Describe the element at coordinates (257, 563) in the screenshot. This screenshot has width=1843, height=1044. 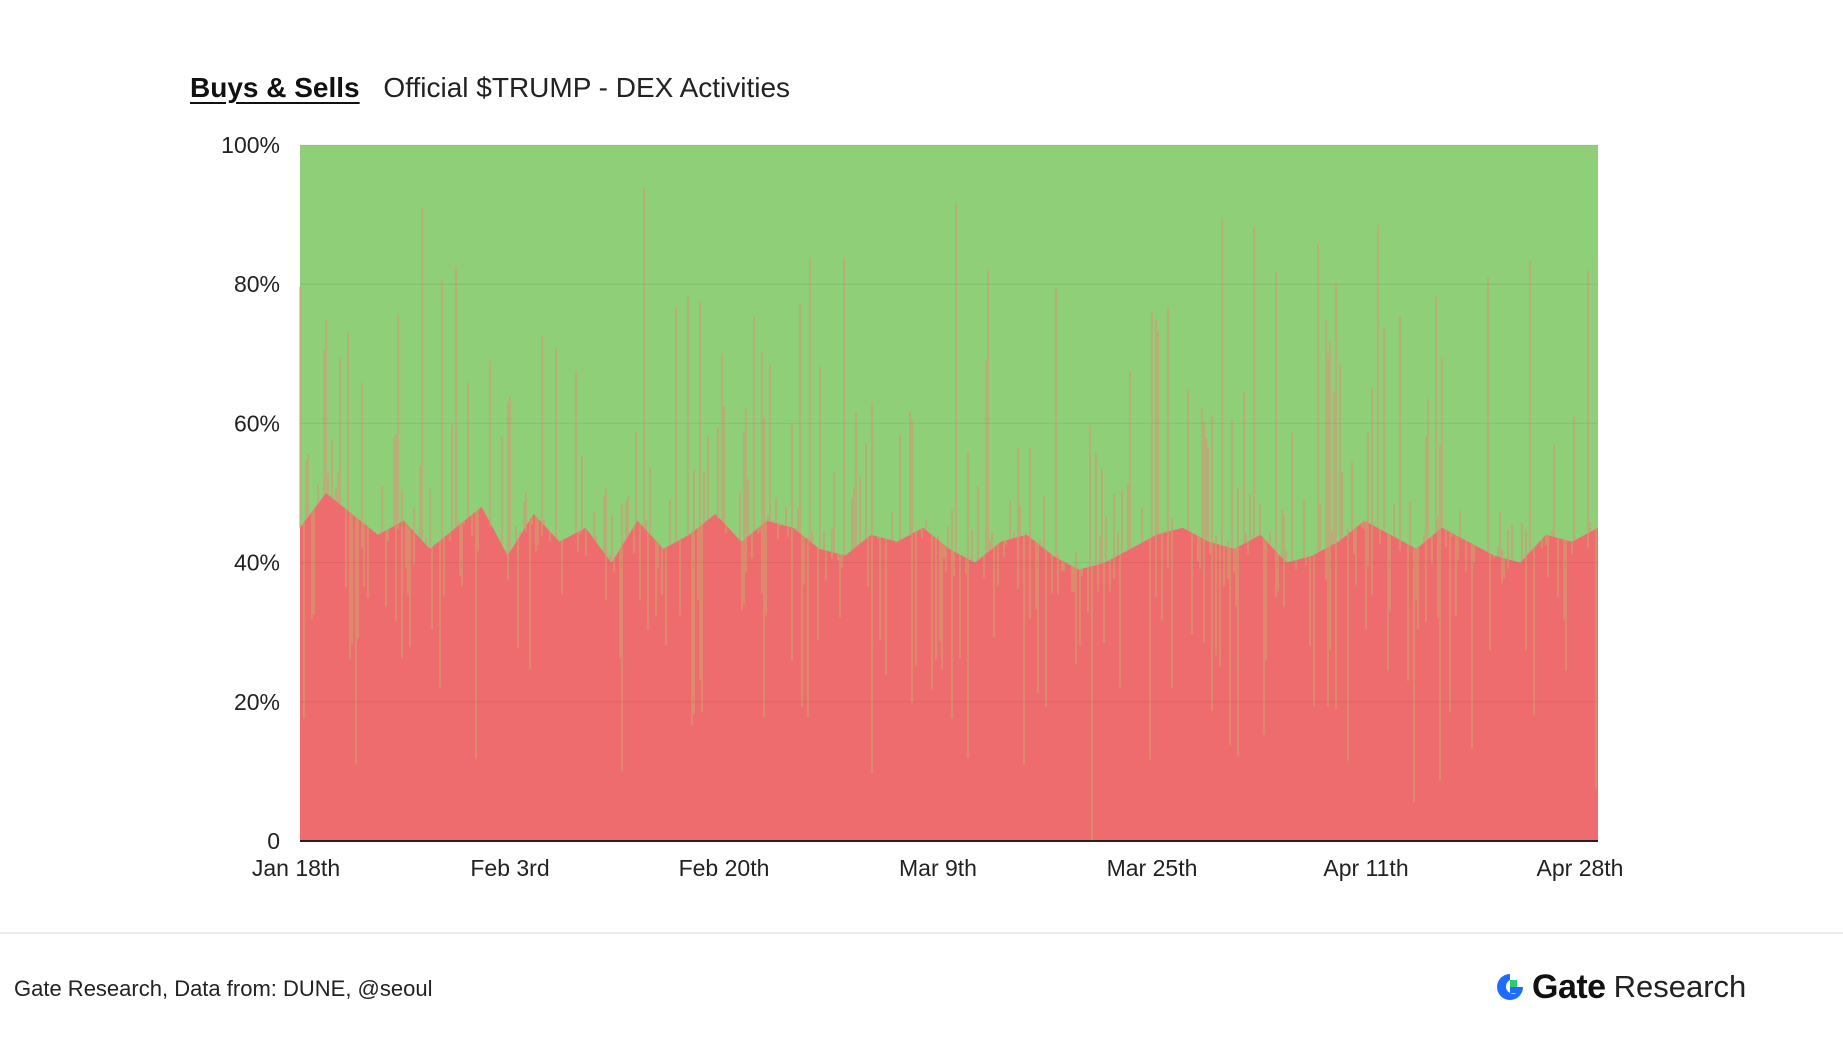
I see `y-tick-label: 40%` at that location.